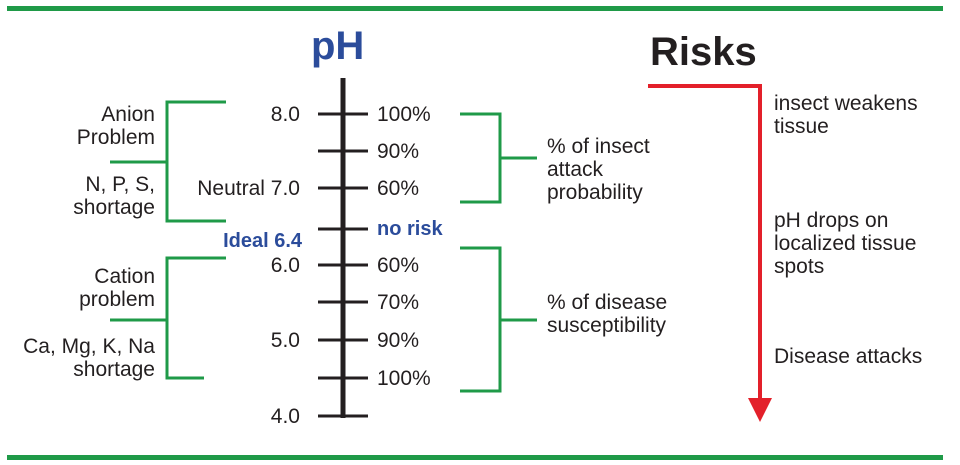  I want to click on risk-arrow-head, so click(760, 410).